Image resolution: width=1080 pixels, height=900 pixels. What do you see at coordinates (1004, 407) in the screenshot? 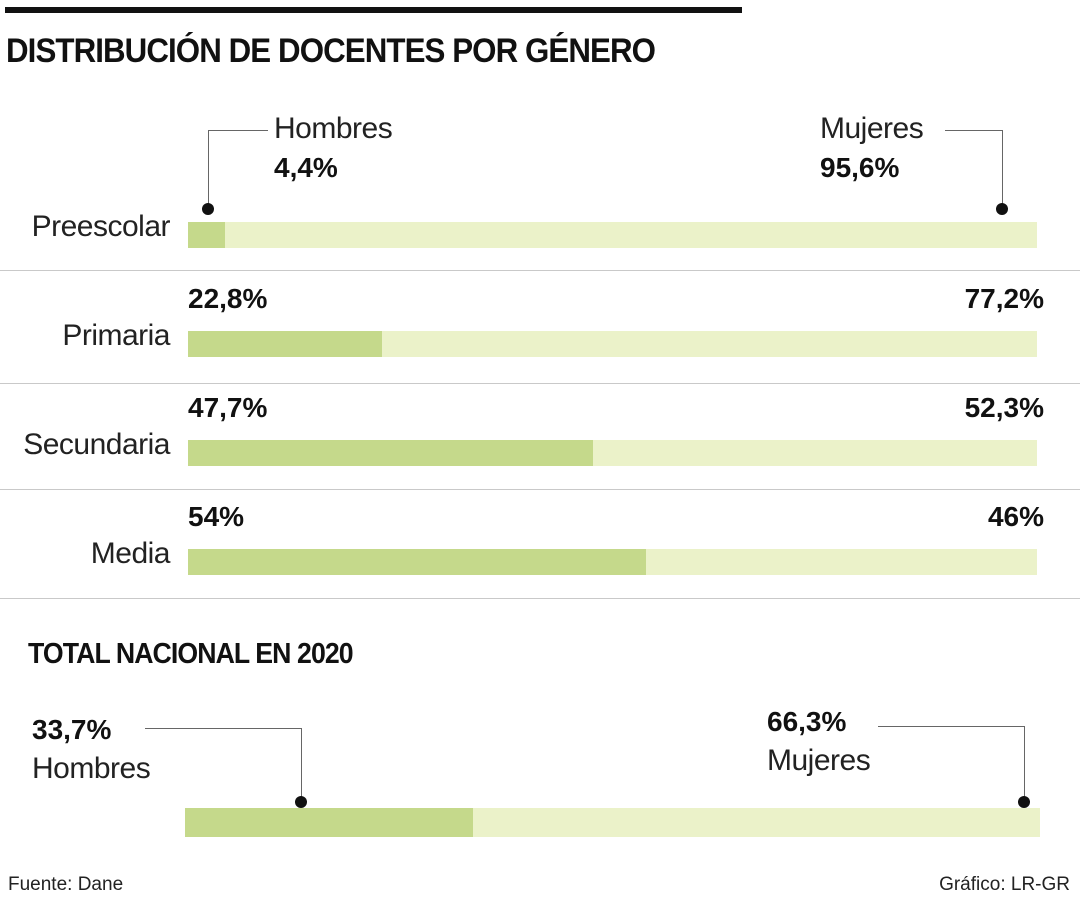
I see `value-label-mujeres: 52,3%` at bounding box center [1004, 407].